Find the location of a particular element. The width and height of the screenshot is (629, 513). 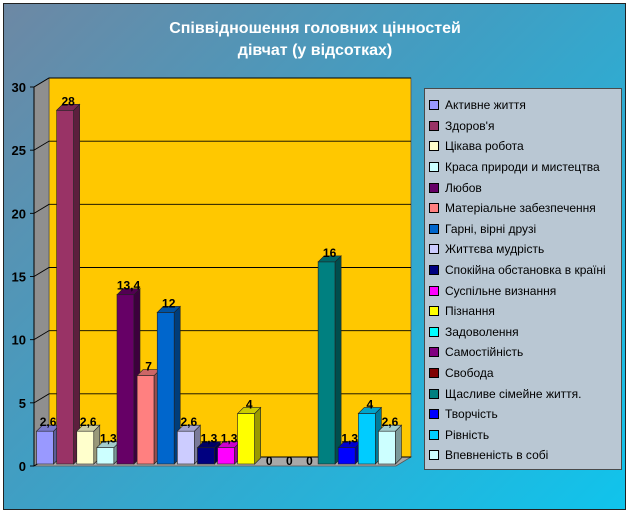

data-label: 4 is located at coordinates (249, 404).